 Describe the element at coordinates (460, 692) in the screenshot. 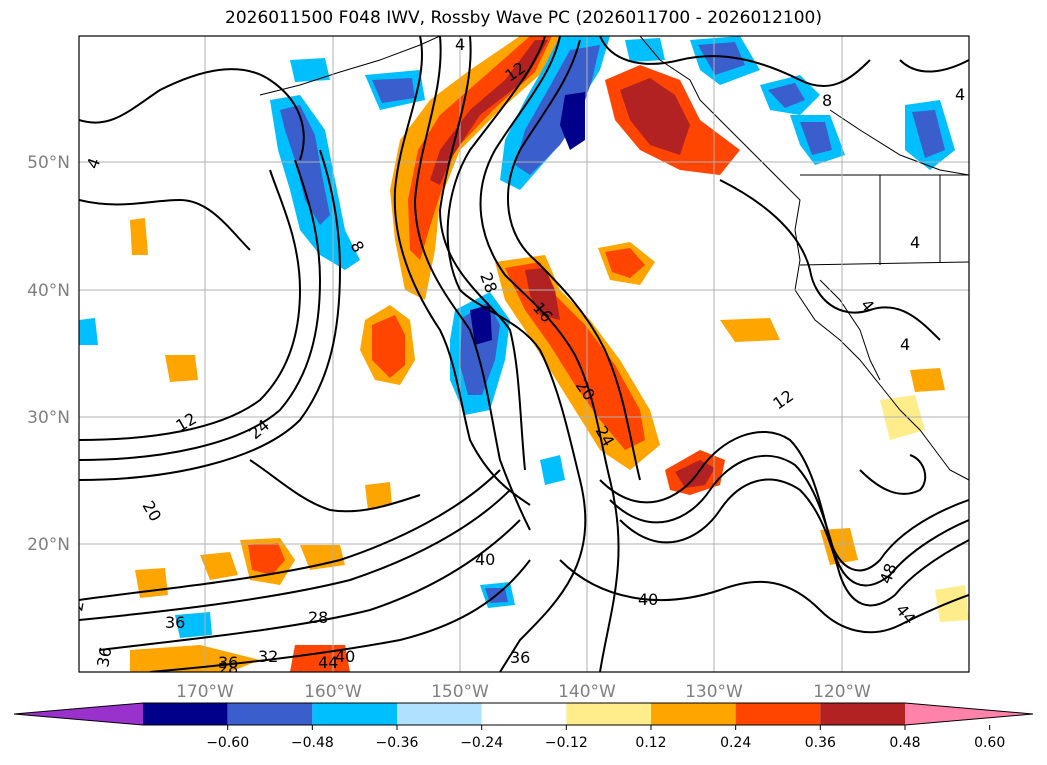

I see `lon-label-150w: 150°W` at that location.